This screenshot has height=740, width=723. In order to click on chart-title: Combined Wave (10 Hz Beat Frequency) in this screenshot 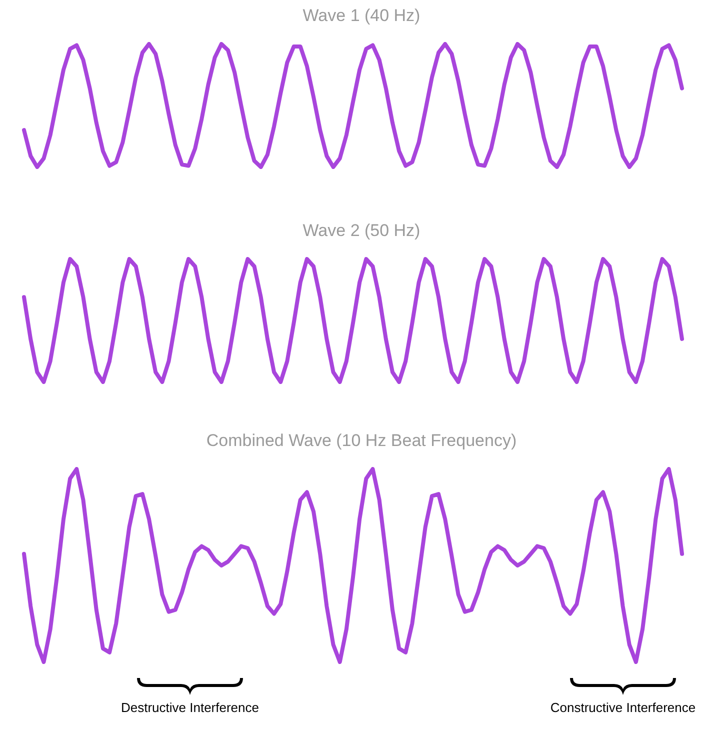, I will do `click(361, 441)`.